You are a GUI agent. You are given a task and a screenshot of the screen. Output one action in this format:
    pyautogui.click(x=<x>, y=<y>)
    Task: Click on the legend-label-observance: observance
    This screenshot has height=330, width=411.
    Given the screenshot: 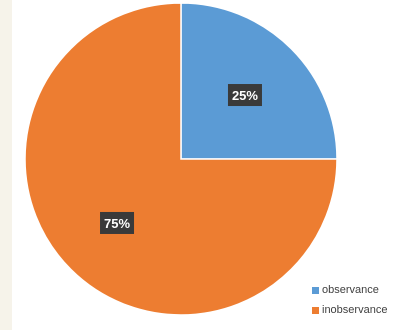 What is the action you would take?
    pyautogui.click(x=350, y=290)
    